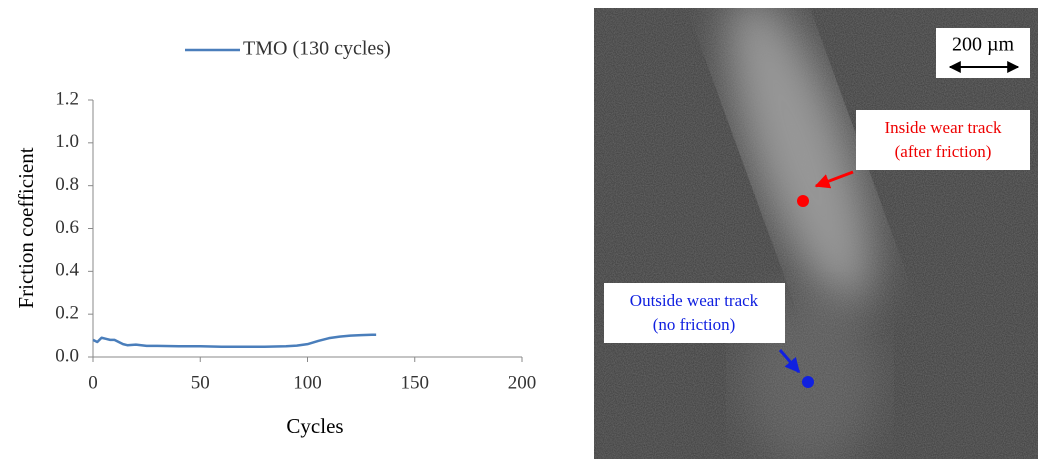 The image size is (1038, 459). Describe the element at coordinates (803, 201) in the screenshot. I see `inside-point` at that location.